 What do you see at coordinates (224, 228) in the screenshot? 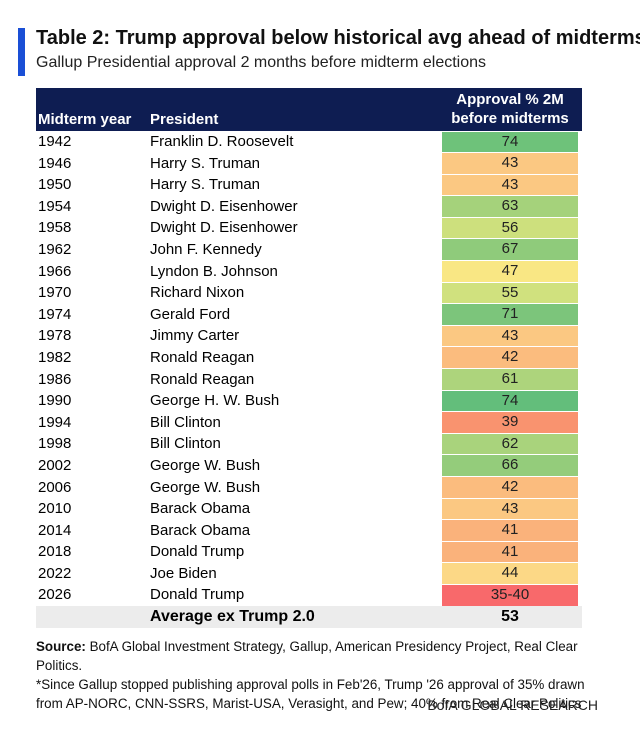
I see `row-president: Dwight D. Eisenhower` at bounding box center [224, 228].